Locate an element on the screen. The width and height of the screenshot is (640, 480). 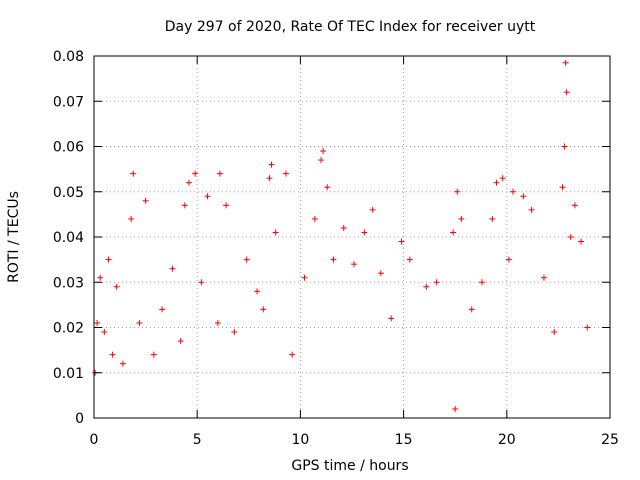
y-tick-label: 0.07 is located at coordinates (68, 102).